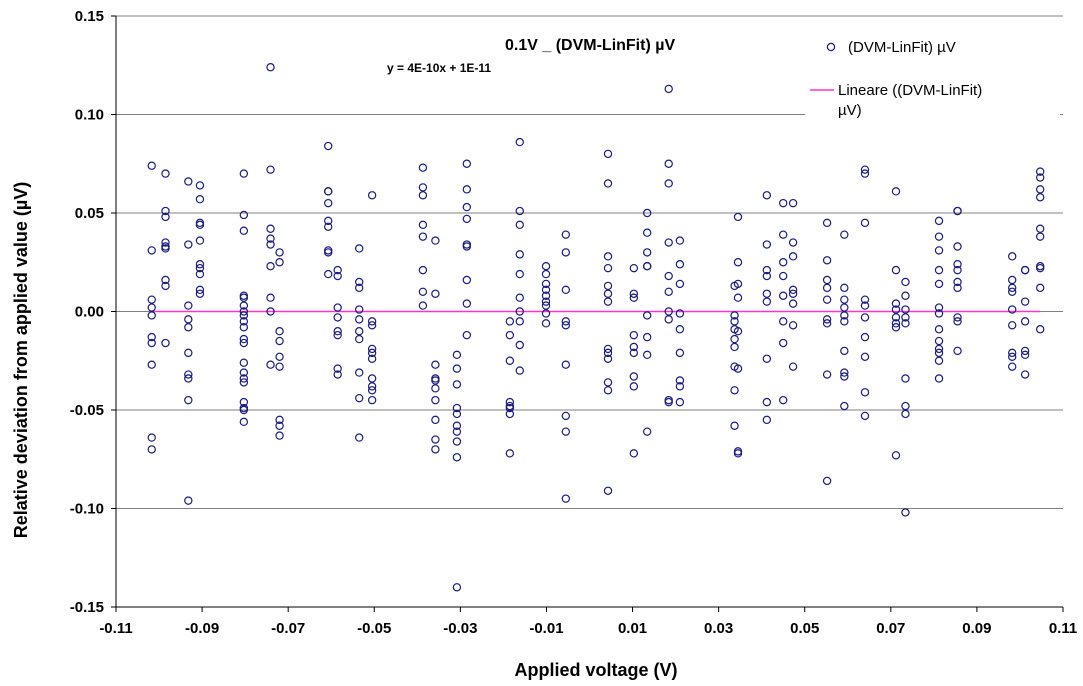 The height and width of the screenshot is (686, 1083). What do you see at coordinates (976, 628) in the screenshot?
I see `x-tick-label: 0.09` at bounding box center [976, 628].